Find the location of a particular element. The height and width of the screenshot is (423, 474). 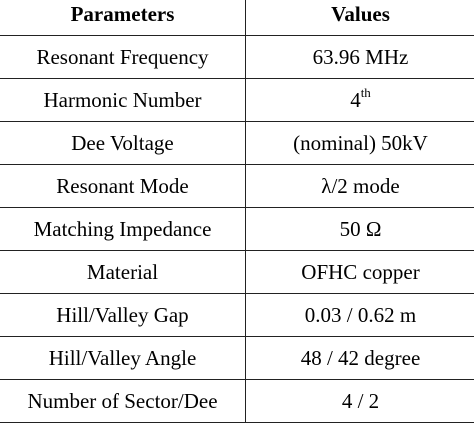

table-row: Hill/Valley Gap 0.03 / 0.62 m is located at coordinates (237, 315).